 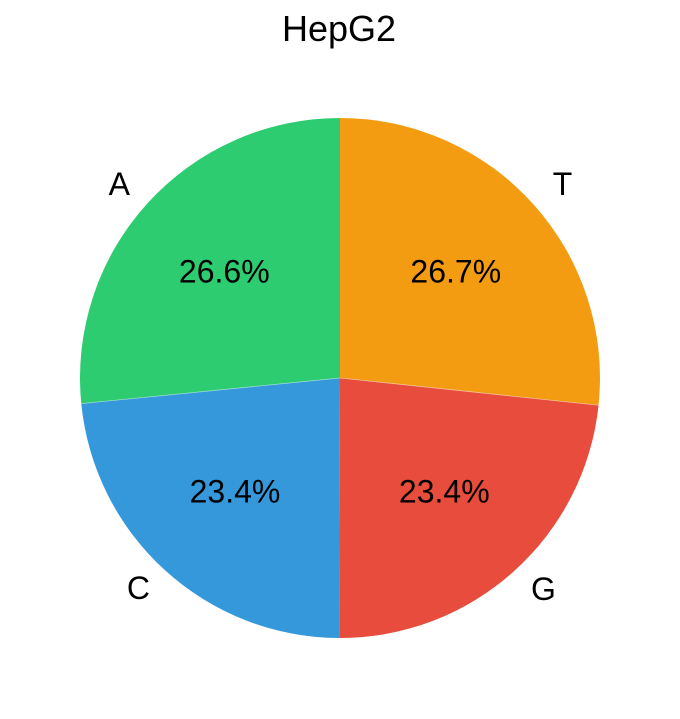 I want to click on svg-text: T, so click(x=563, y=184).